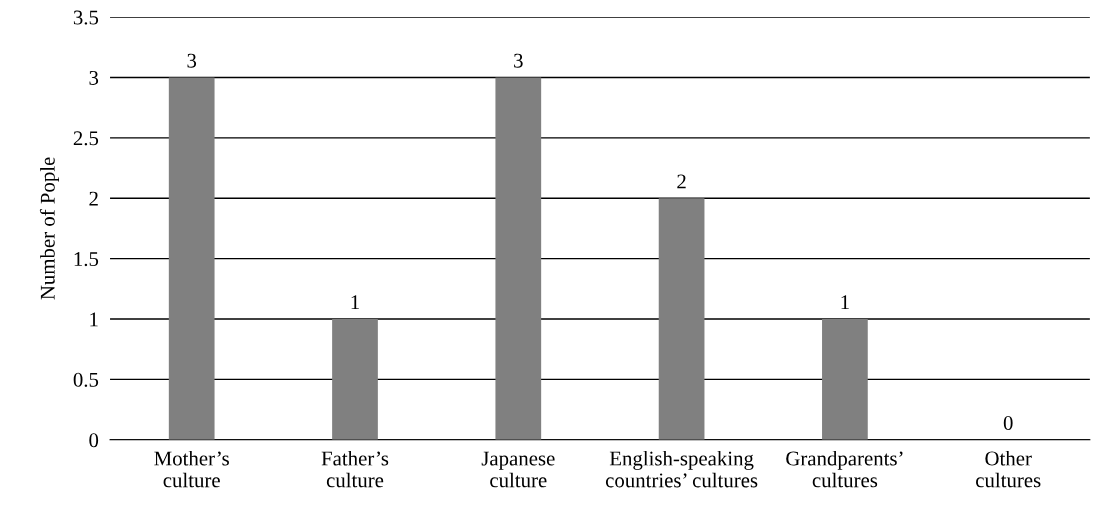 Image resolution: width=1096 pixels, height=518 pixels. Describe the element at coordinates (355, 469) in the screenshot. I see `x-tick-label: Father’s culture` at that location.